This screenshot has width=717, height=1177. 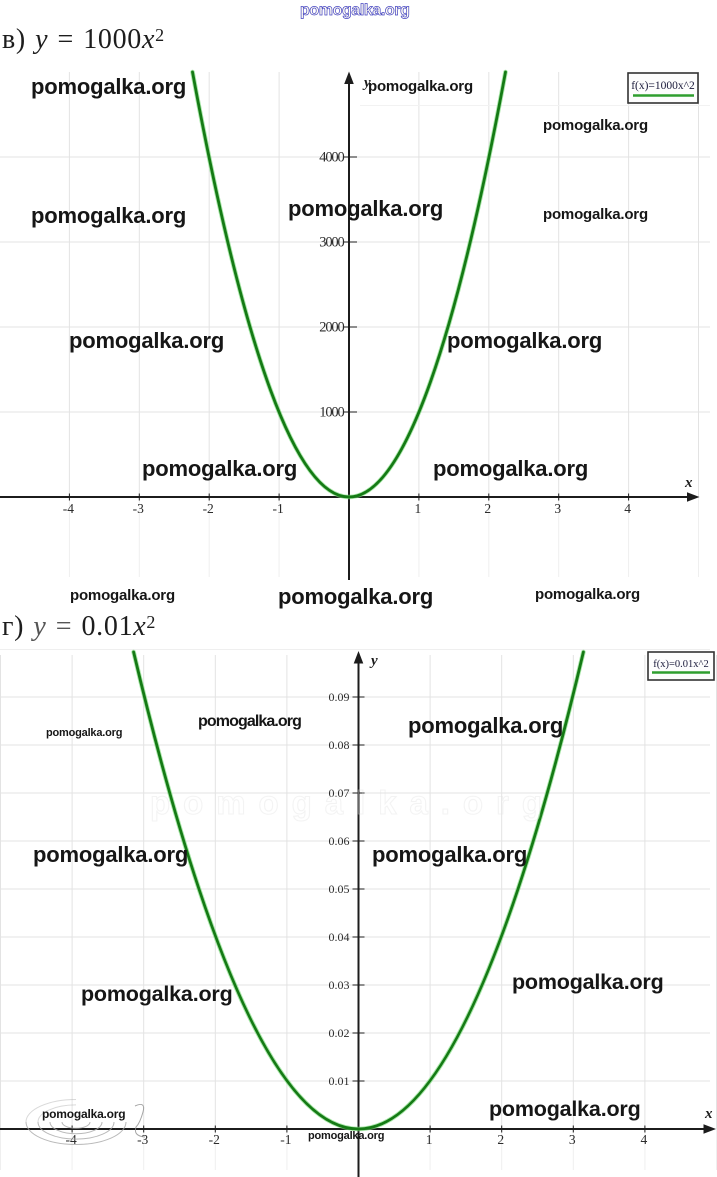 I want to click on svg-text: 4000, so click(x=331, y=158).